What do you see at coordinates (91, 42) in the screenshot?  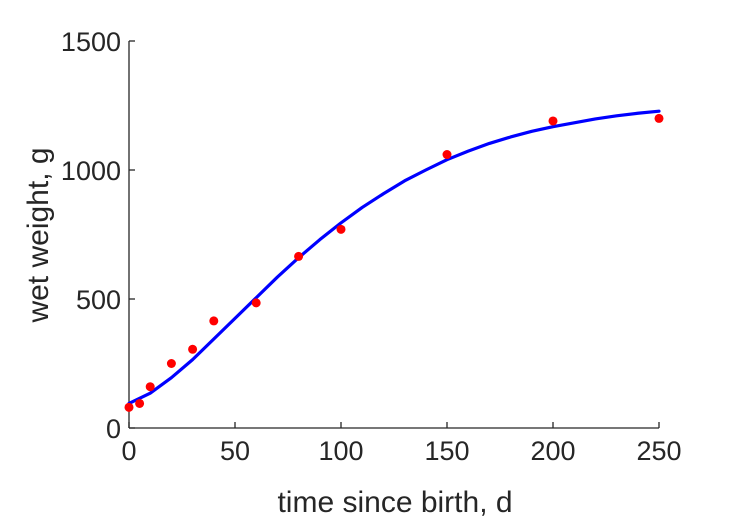 I see `y-tick-label: 1500` at bounding box center [91, 42].